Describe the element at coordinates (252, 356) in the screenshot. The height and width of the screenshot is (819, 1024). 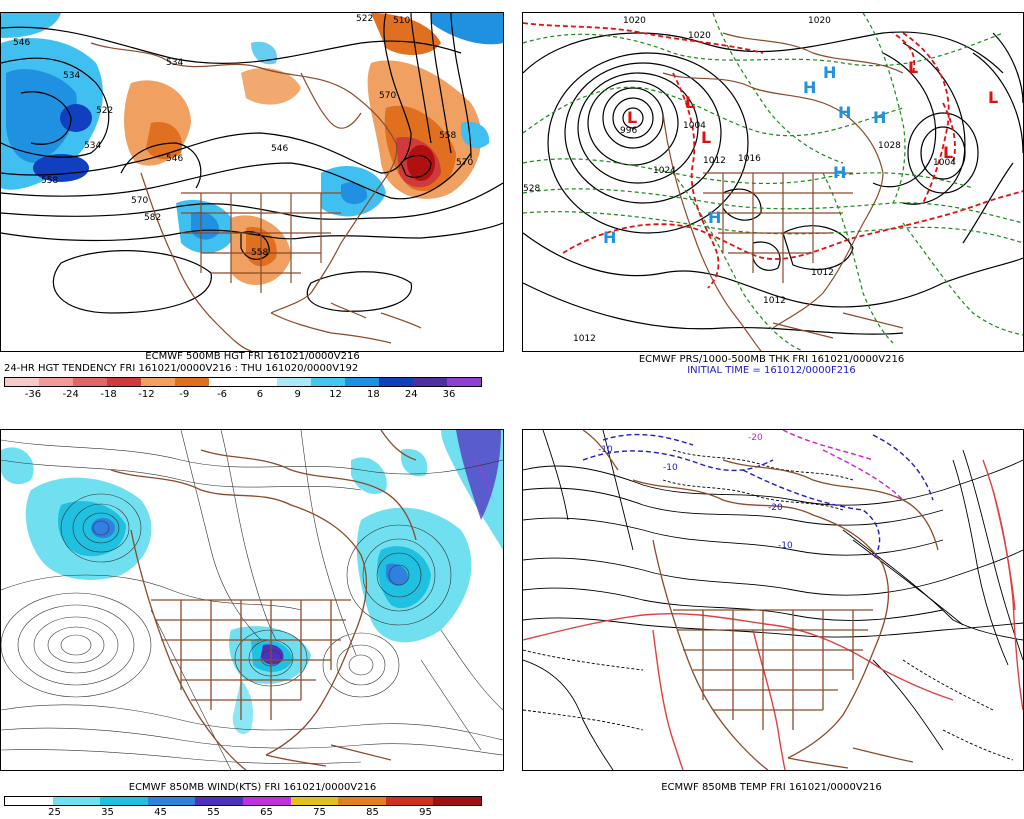
I see `p1-caption-title: ECMWF 500MB HGT FRI 161021/0000V216` at that location.